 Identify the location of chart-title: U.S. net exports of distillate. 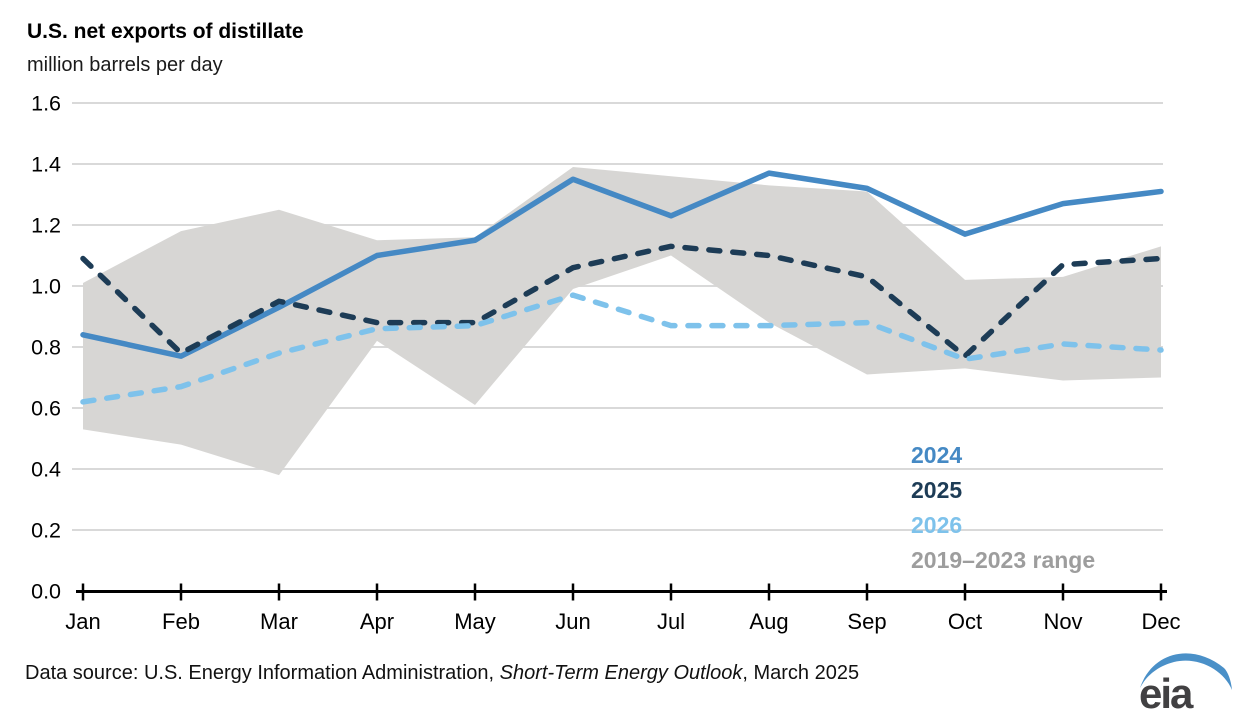
(165, 31).